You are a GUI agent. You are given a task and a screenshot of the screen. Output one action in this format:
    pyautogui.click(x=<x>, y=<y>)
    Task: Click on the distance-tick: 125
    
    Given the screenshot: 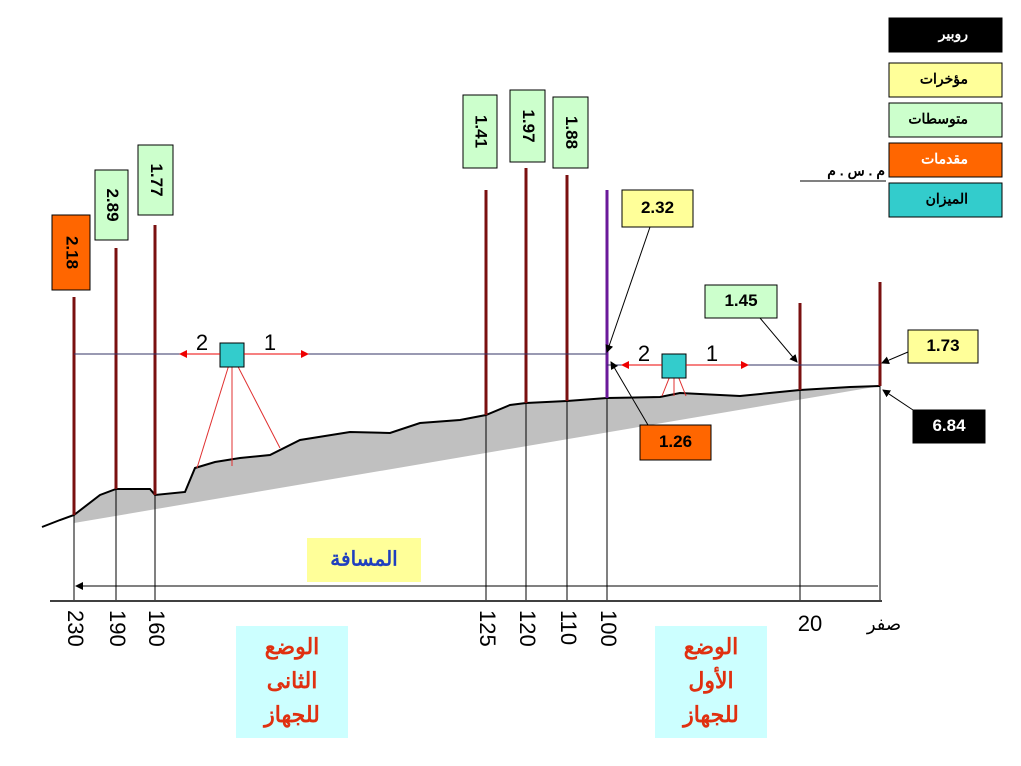 What is the action you would take?
    pyautogui.click(x=487, y=628)
    